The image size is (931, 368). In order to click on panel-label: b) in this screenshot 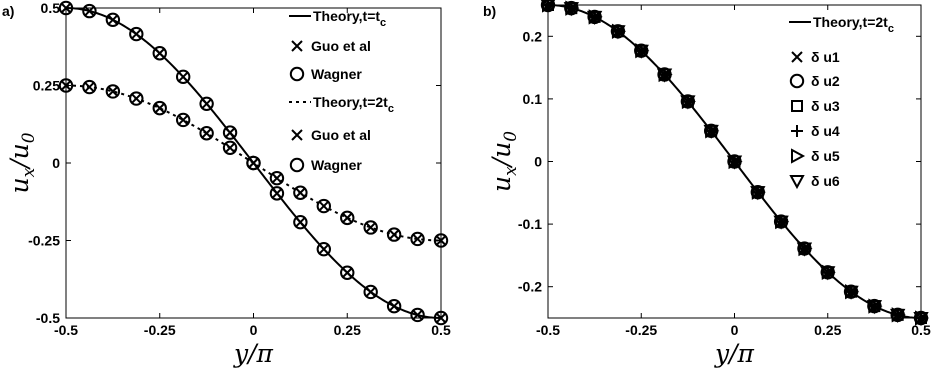, I will do `click(489, 11)`.